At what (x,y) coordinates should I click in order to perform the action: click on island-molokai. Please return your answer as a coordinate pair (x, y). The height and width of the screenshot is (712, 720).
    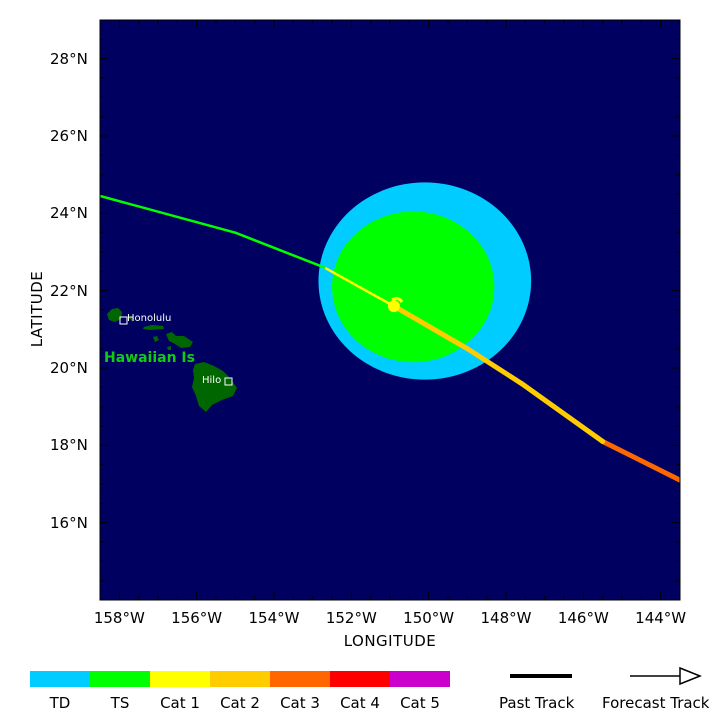
    Looking at the image, I should click on (153, 327).